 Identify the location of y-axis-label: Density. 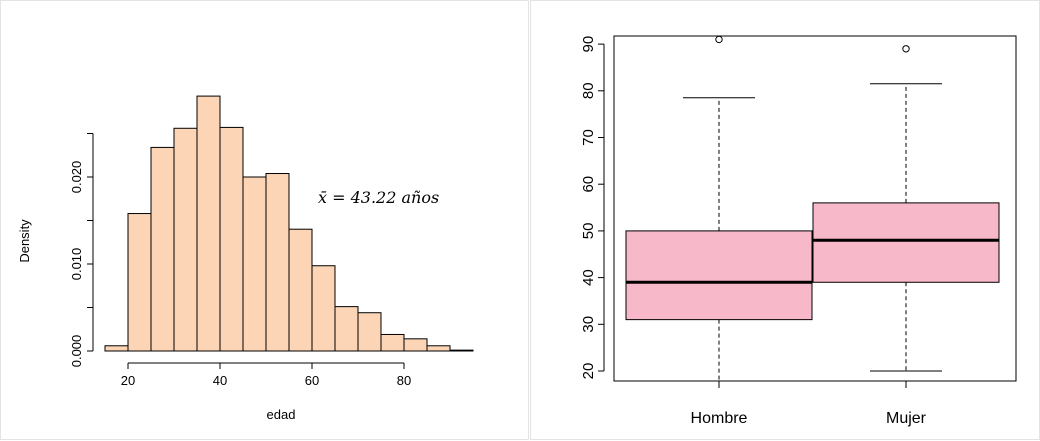
(24, 241).